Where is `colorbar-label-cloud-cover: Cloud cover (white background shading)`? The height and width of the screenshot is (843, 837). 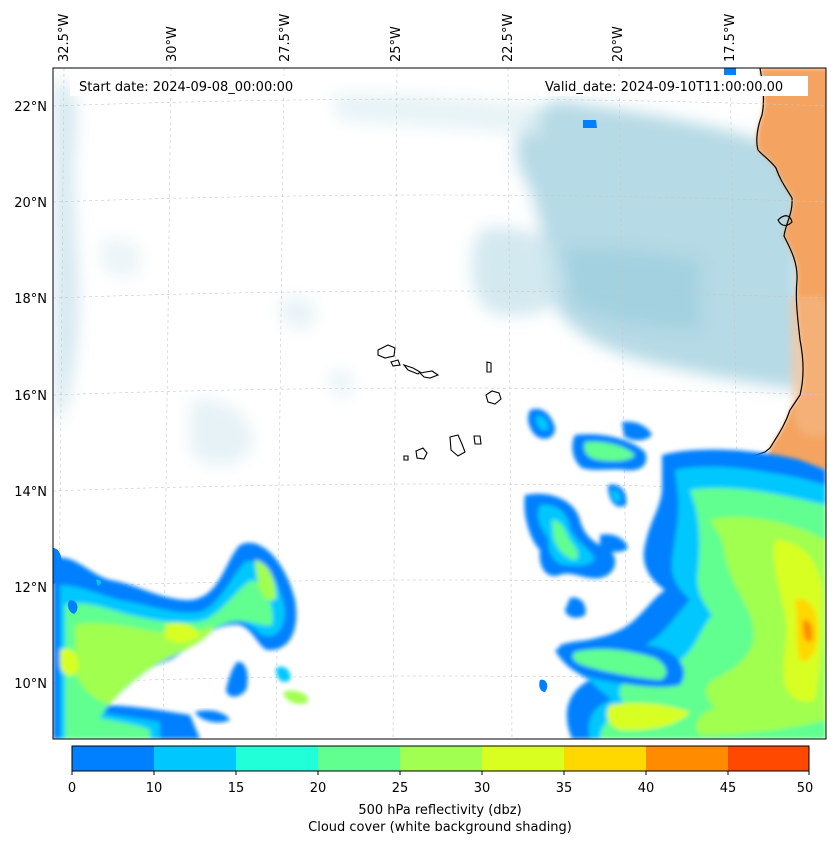
colorbar-label-cloud-cover: Cloud cover (white background shading) is located at coordinates (440, 827).